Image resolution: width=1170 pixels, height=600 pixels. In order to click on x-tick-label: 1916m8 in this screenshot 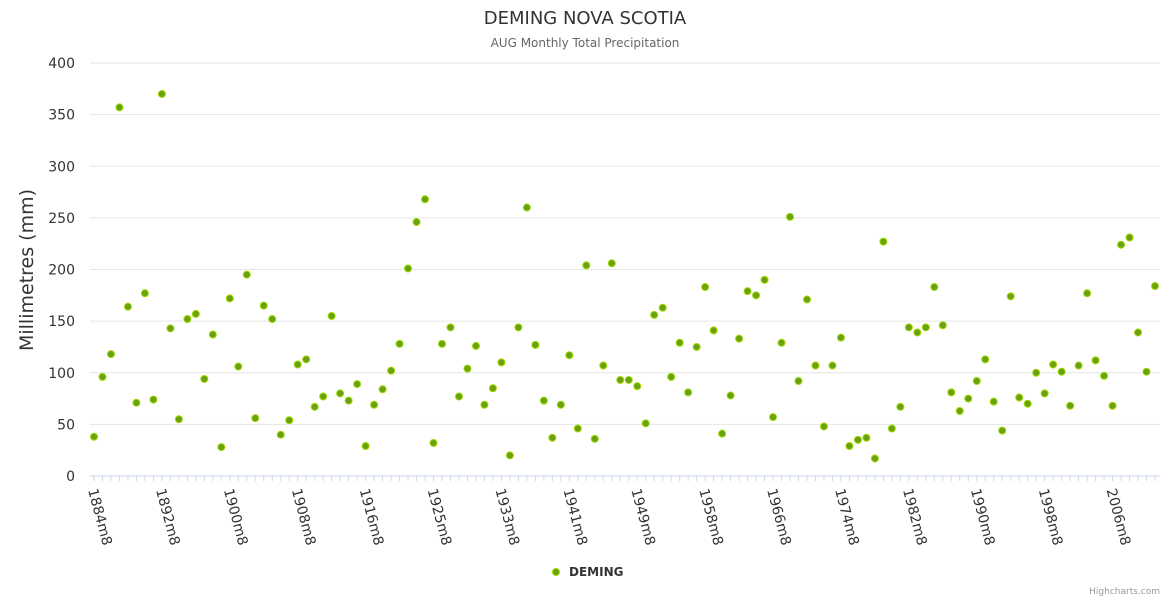, I will do `click(371, 517)`.